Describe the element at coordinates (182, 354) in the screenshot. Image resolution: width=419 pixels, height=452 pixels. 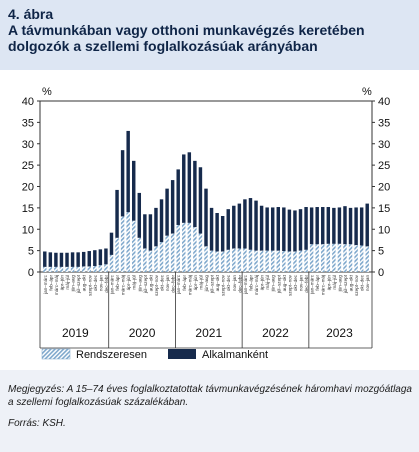
I see `legend-swatch-occasional` at that location.